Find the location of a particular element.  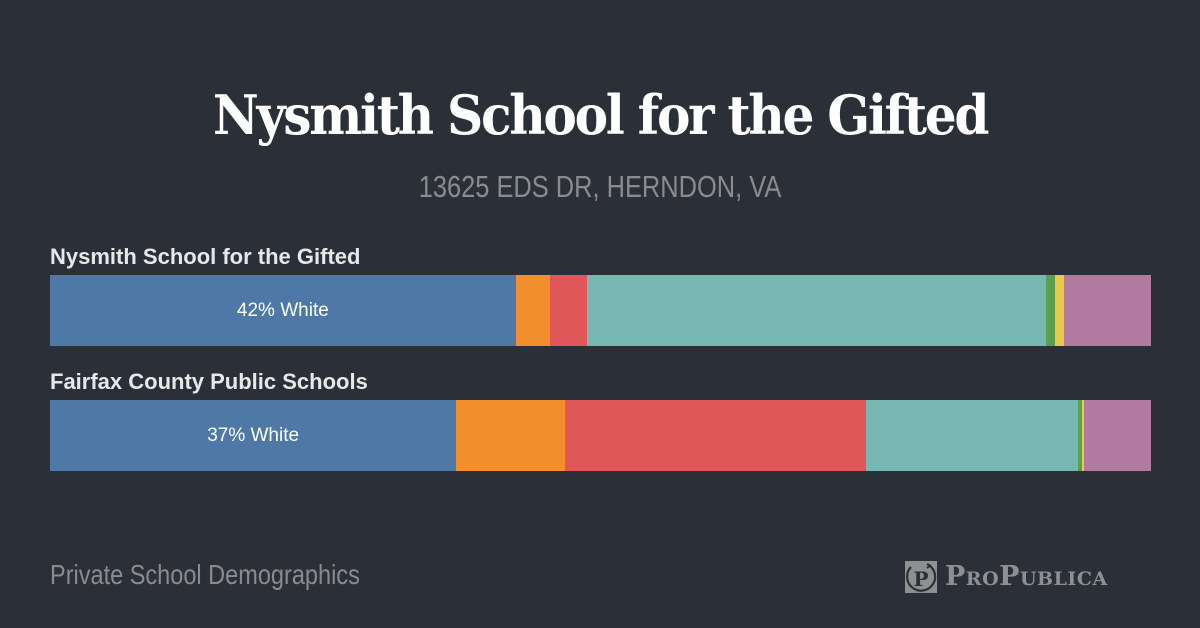

segment-label: 42% White is located at coordinates (282, 310).